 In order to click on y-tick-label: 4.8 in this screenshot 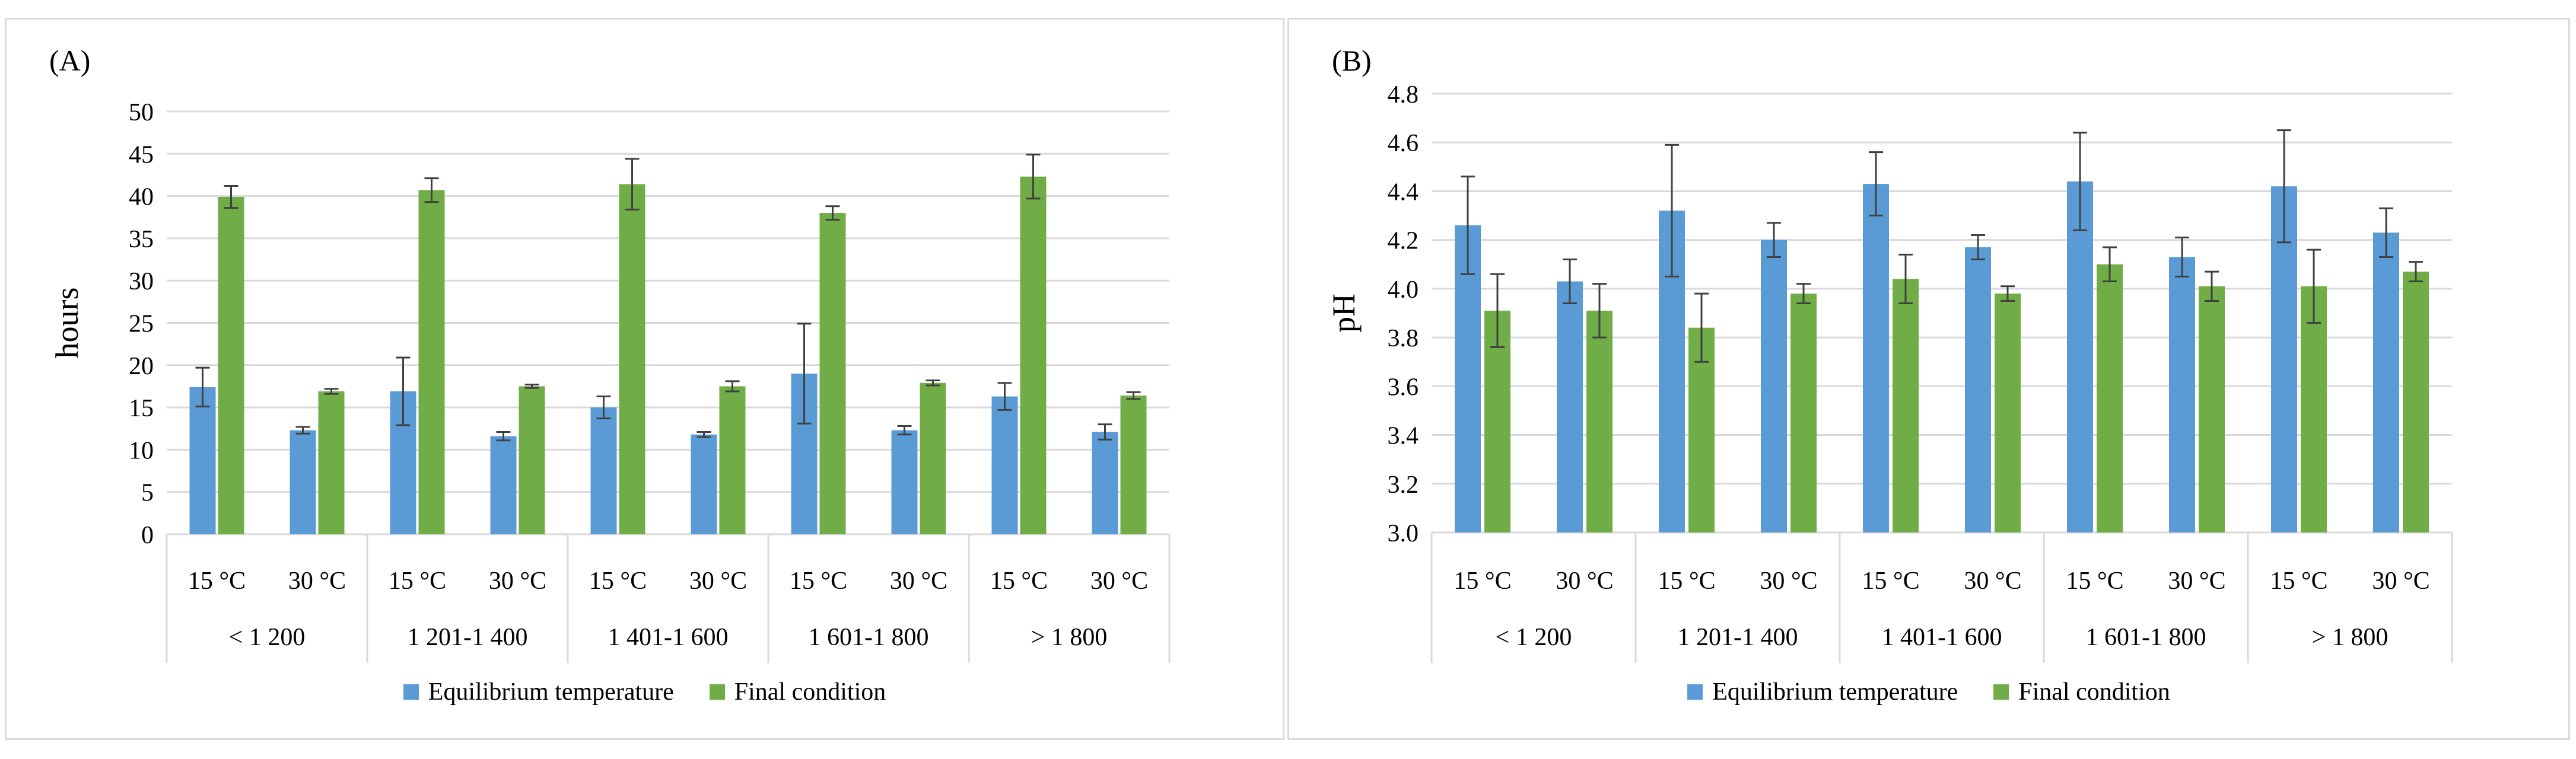, I will do `click(1403, 95)`.